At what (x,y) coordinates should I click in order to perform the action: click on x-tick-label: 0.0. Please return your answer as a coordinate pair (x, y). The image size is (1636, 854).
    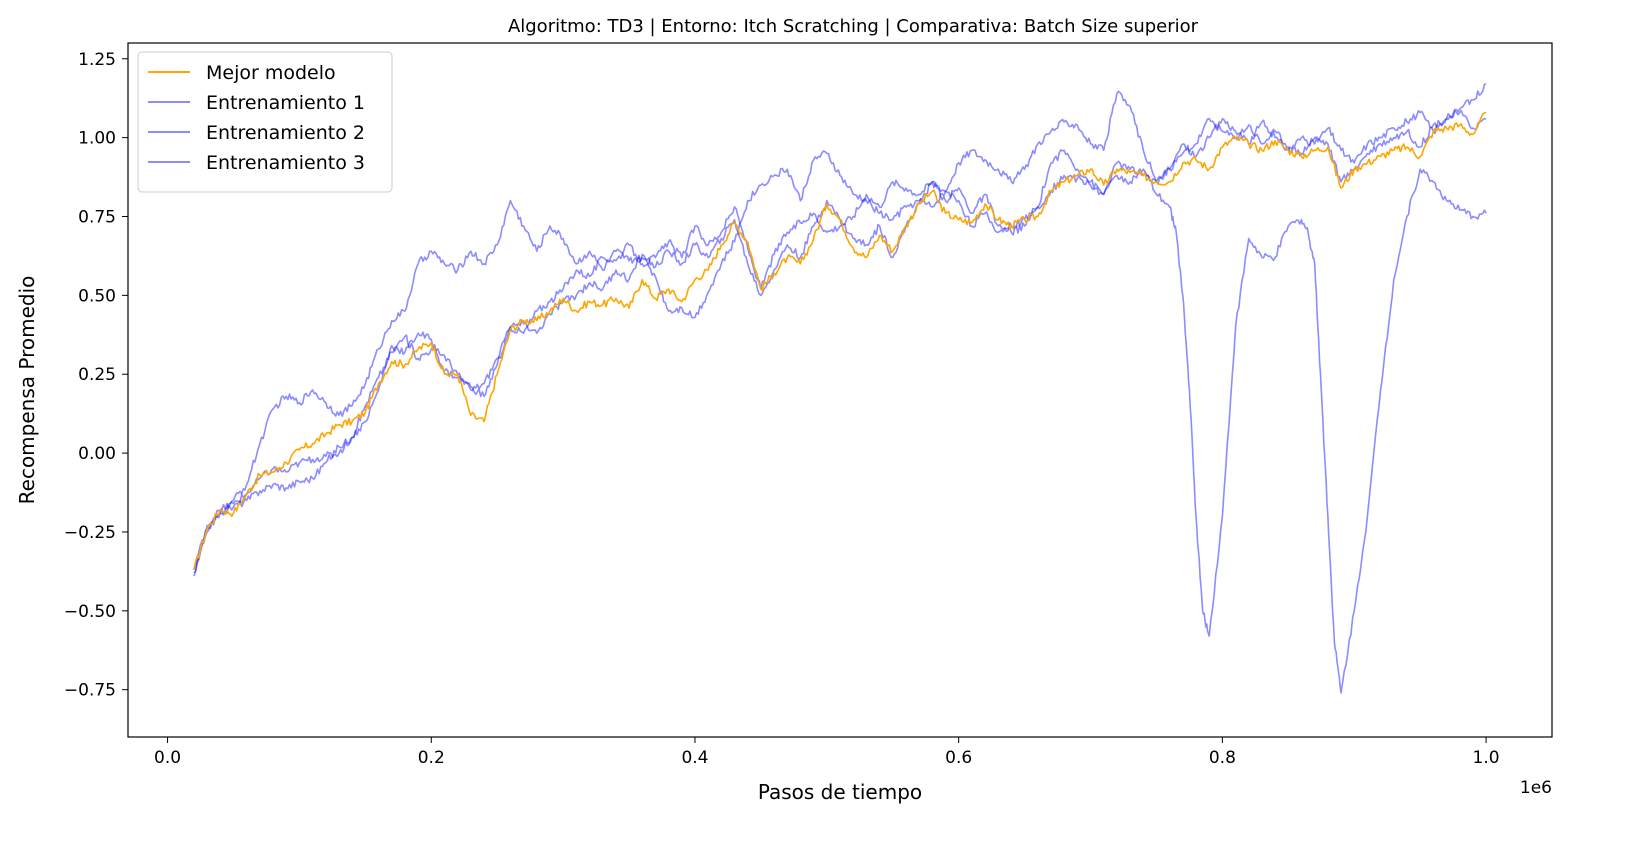
    Looking at the image, I should click on (167, 758).